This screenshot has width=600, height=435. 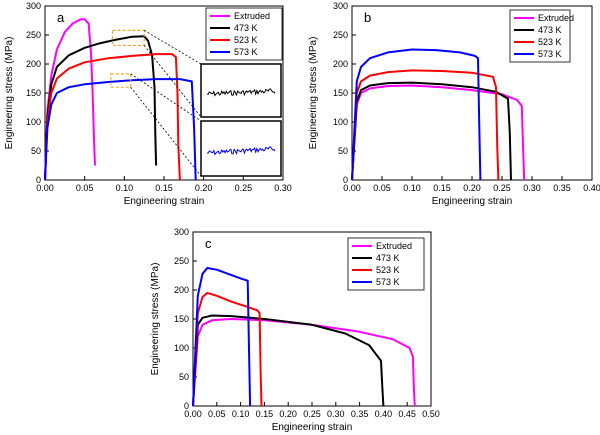 I want to click on panel-letter: b, so click(x=367, y=17).